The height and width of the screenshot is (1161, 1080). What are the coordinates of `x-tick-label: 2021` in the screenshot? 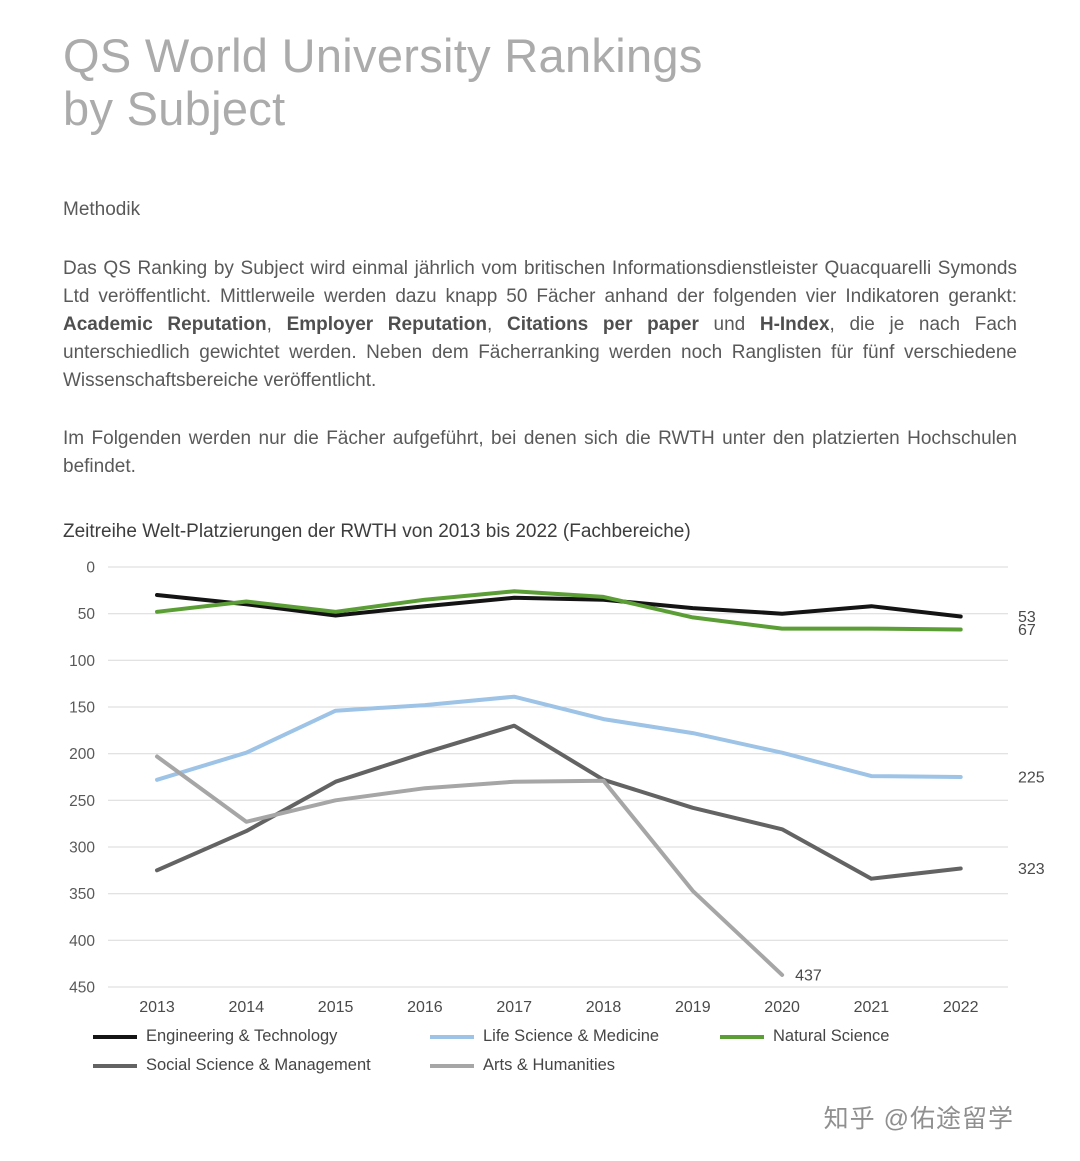 It's located at (872, 1007).